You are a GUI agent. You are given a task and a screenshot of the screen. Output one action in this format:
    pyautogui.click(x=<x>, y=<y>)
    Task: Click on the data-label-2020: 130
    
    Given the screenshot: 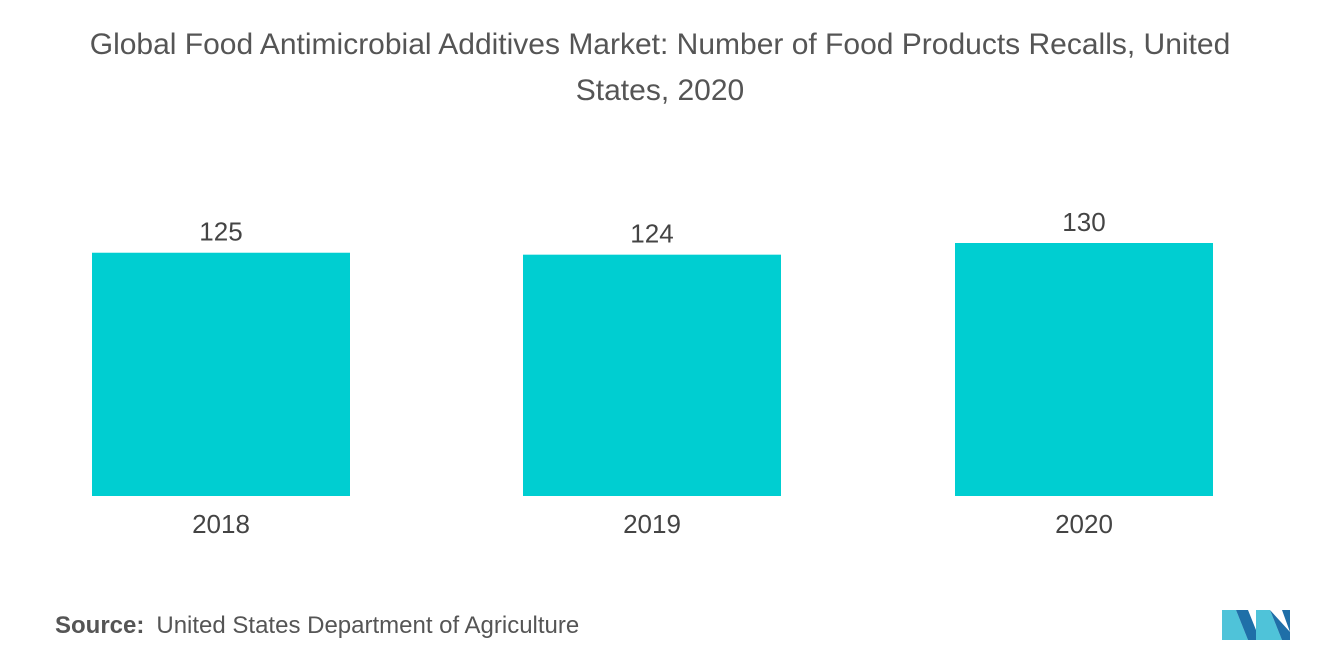 What is the action you would take?
    pyautogui.click(x=1083, y=222)
    